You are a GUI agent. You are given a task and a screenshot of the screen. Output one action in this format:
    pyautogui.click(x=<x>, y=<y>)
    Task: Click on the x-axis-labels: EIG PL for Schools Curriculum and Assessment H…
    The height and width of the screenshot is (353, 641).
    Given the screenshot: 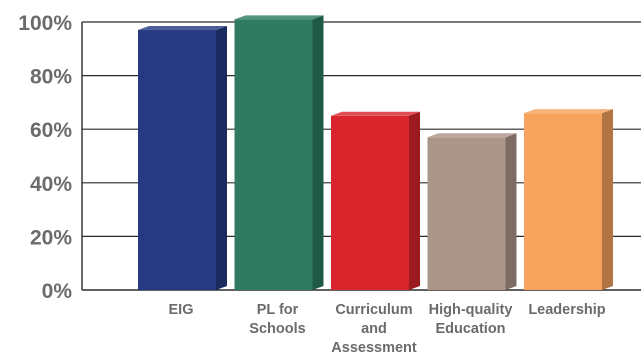 What is the action you would take?
    pyautogui.click(x=387, y=327)
    